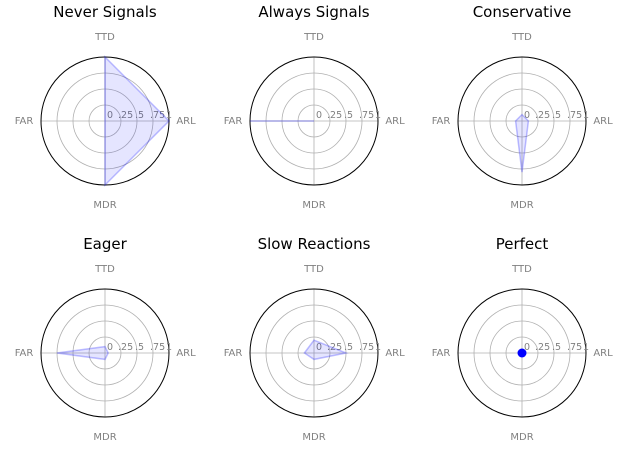 This screenshot has width=626, height=453. I want to click on radar-slow-reactions: Slow Reactions 0 .25.5 .75 1 TTD ARL MDR FAR, so click(314, 339).